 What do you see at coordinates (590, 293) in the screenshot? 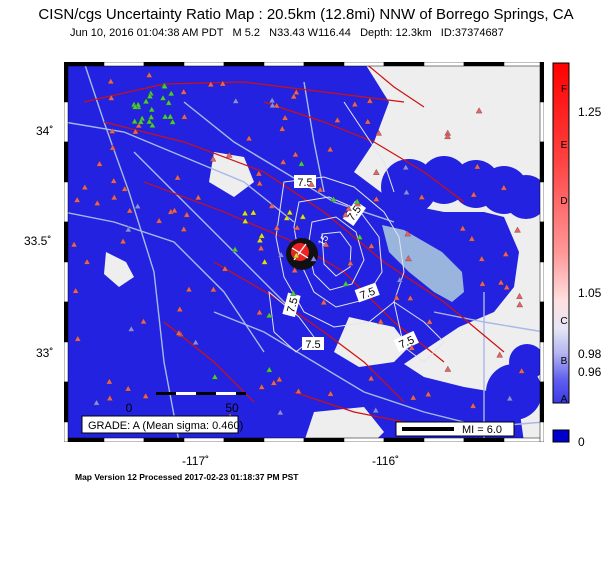
I see `colorbar-value-1-05: 1.05` at bounding box center [590, 293].